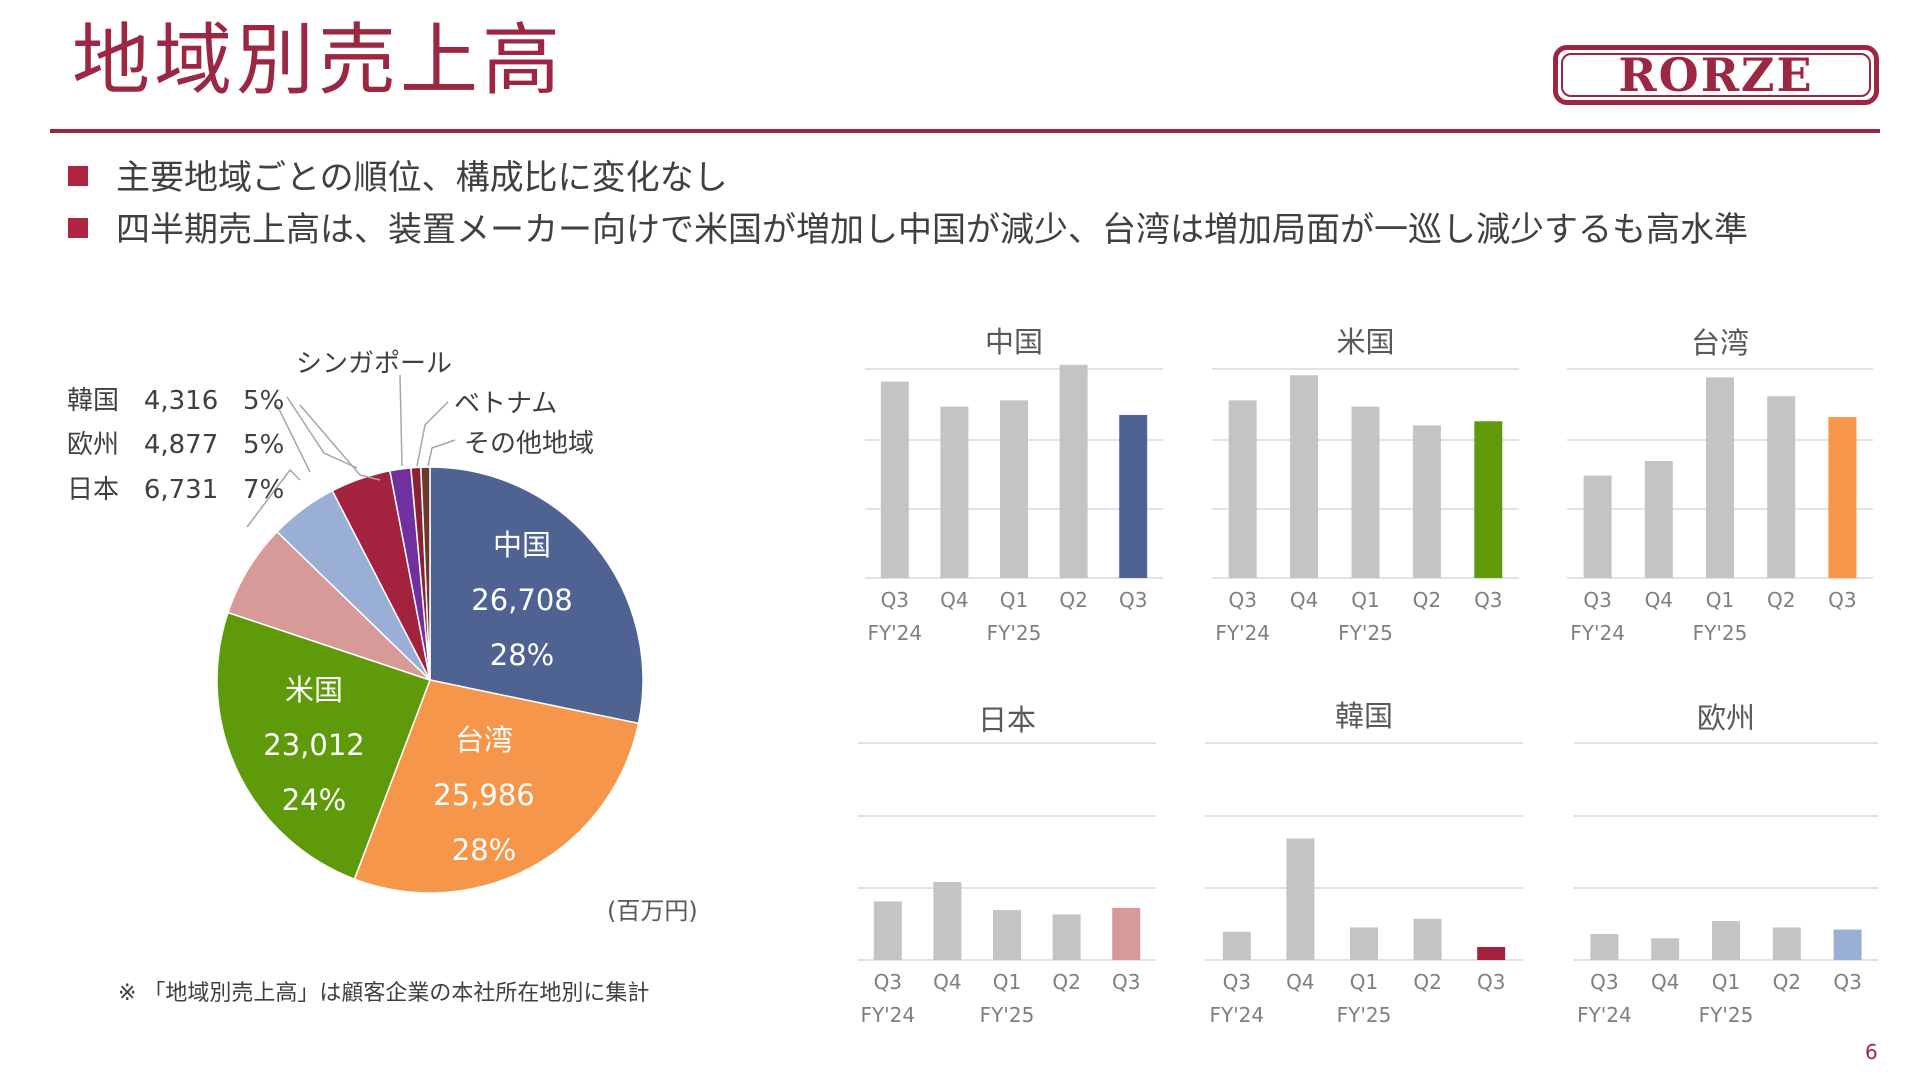  Describe the element at coordinates (522, 545) in the screenshot. I see `china-name: 中国` at that location.